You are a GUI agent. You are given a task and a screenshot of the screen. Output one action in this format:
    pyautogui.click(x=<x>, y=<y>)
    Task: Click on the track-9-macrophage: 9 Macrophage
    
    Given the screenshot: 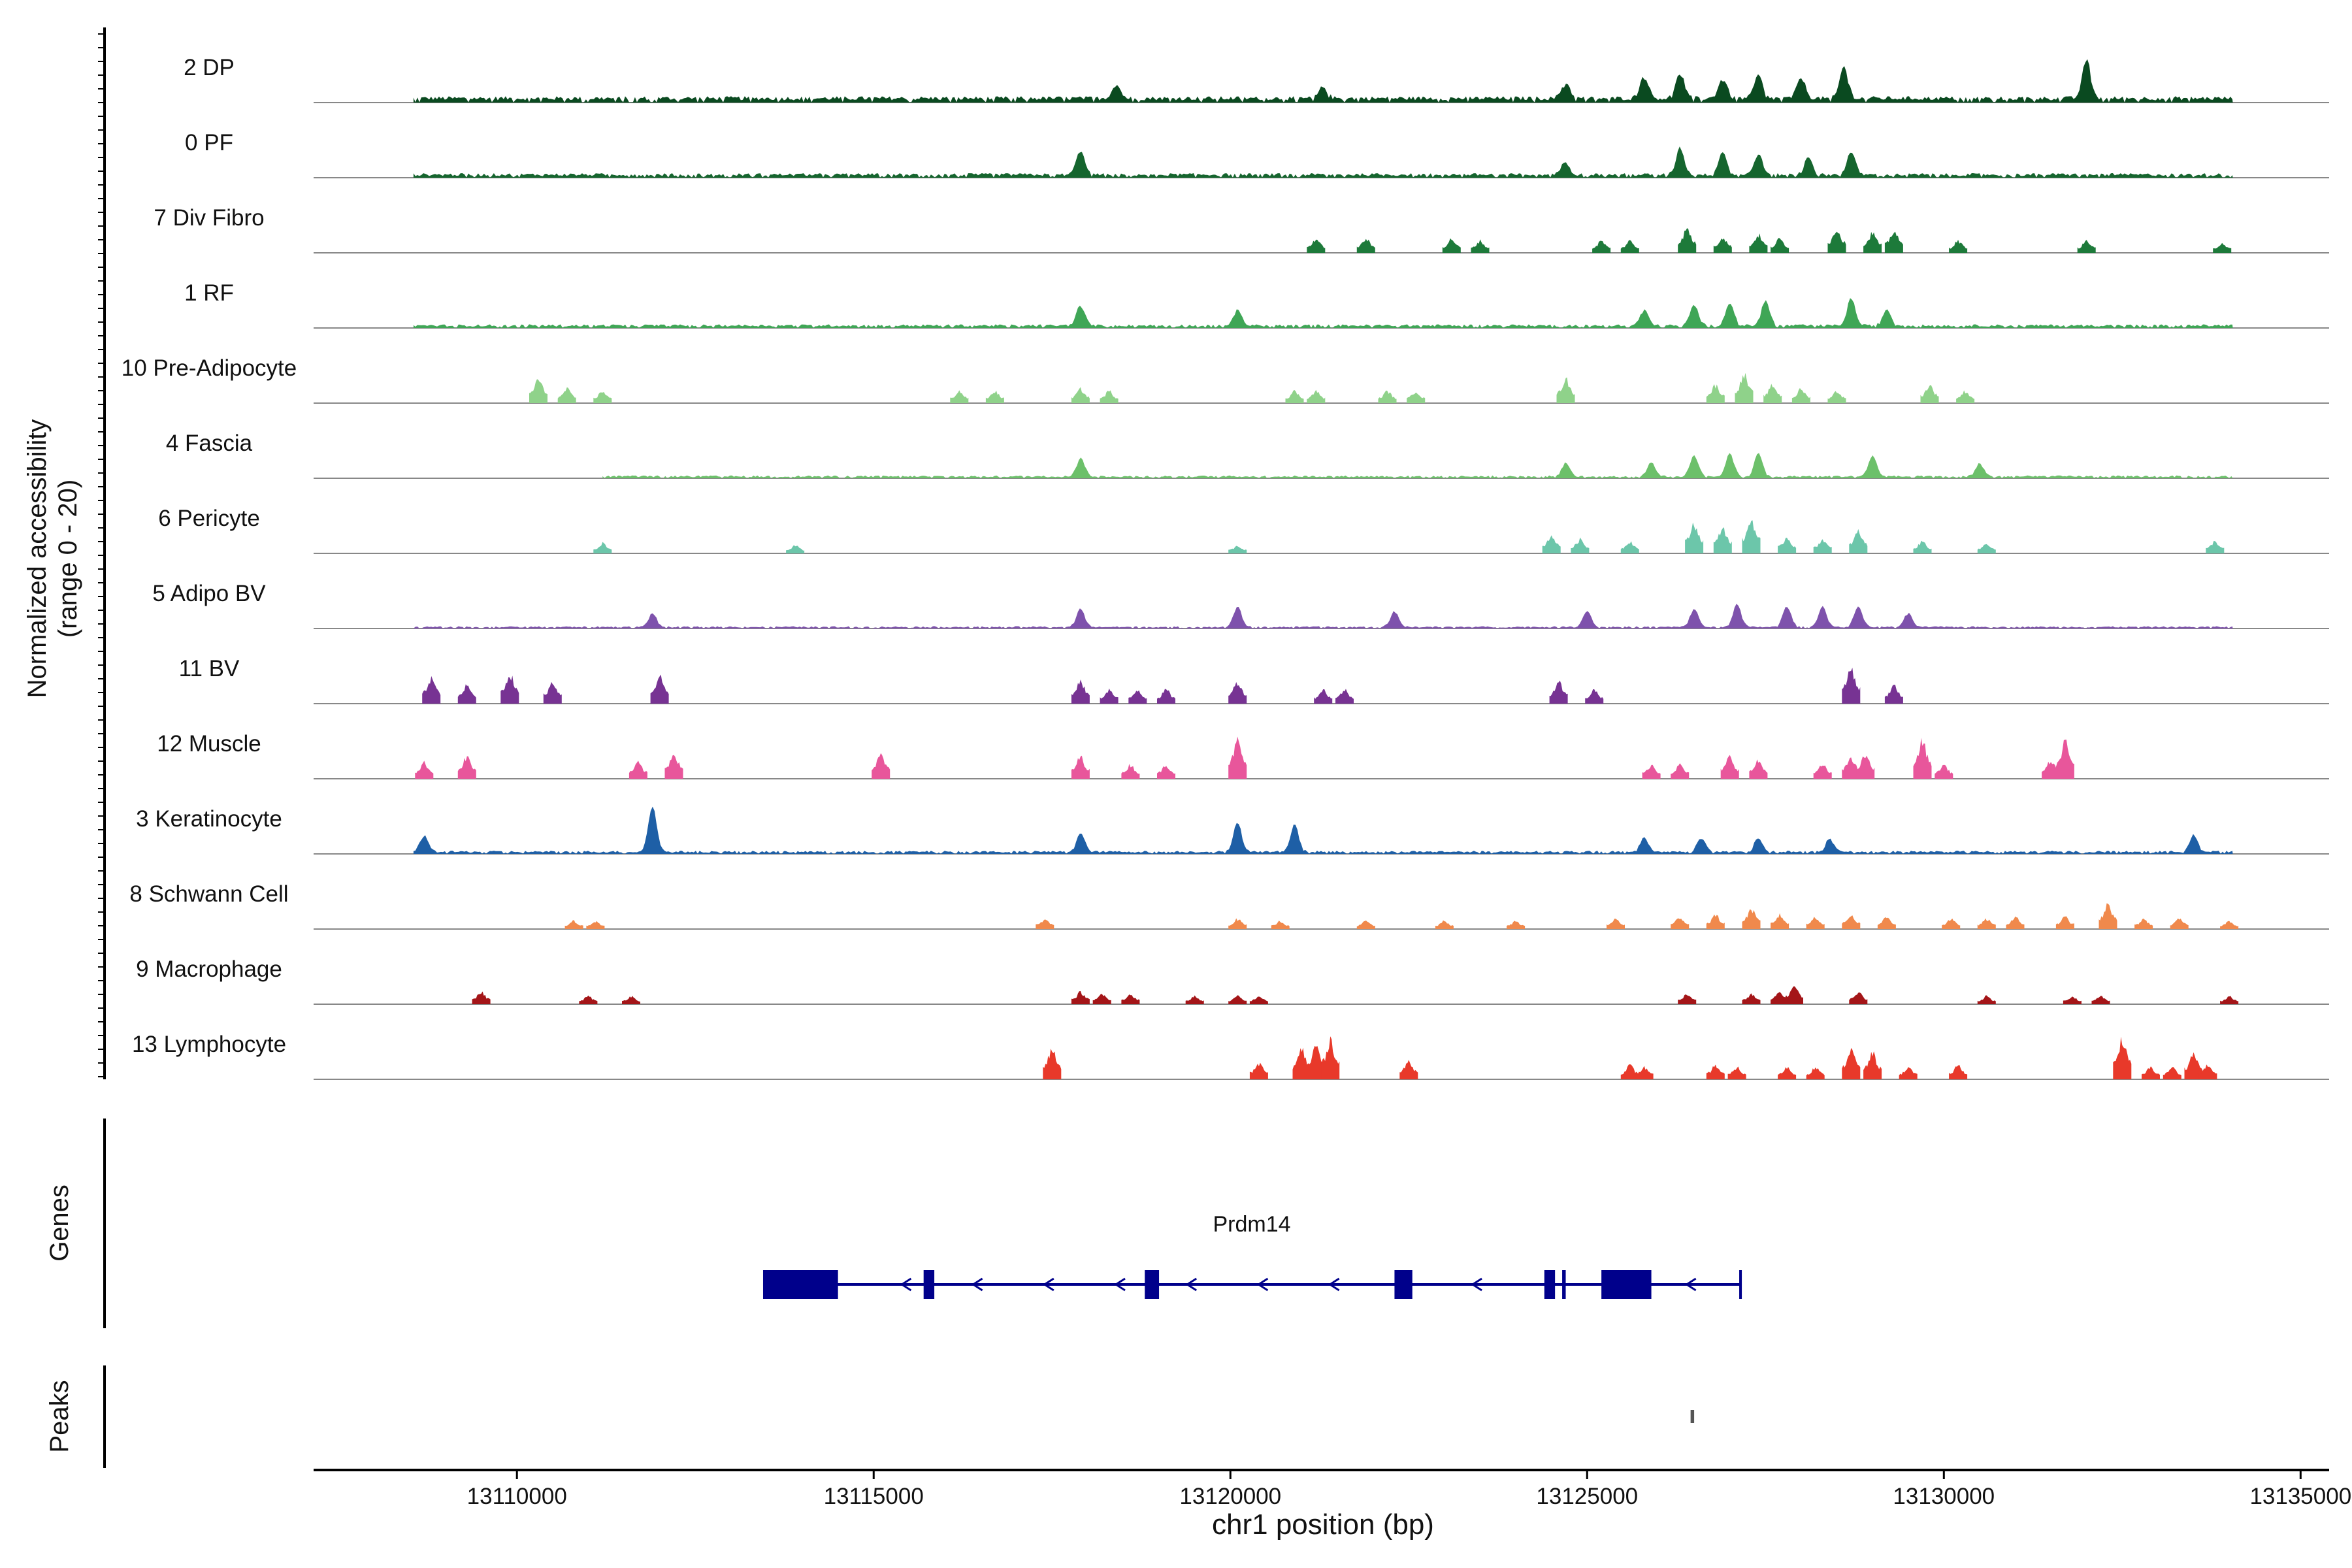 What is the action you would take?
    pyautogui.click(x=1232, y=980)
    